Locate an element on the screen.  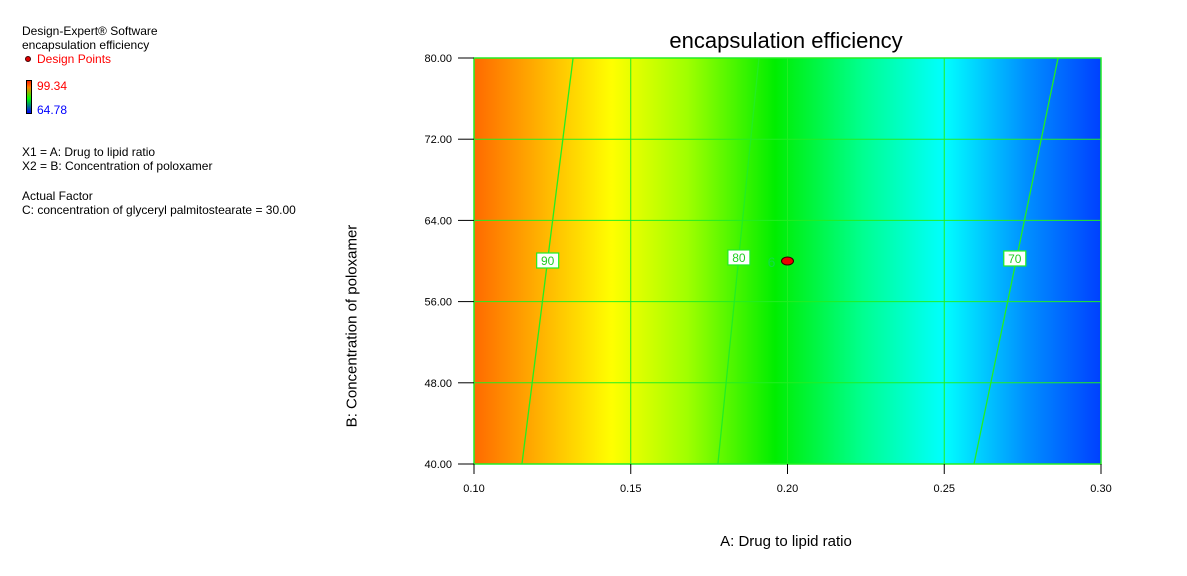
y-tick-label: 40.00 is located at coordinates (438, 465).